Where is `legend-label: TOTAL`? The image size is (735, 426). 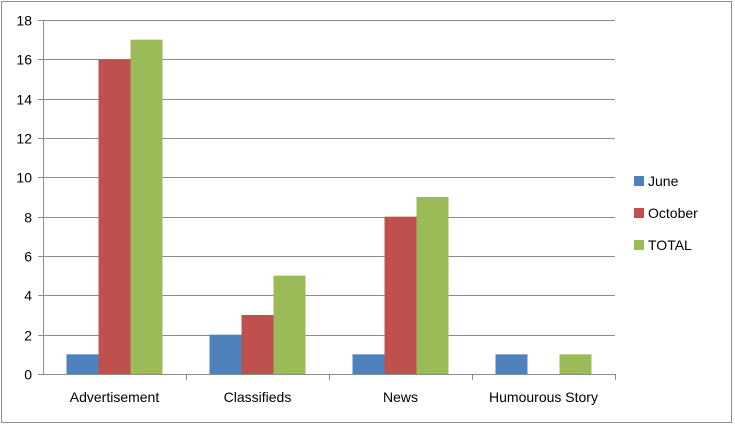 legend-label: TOTAL is located at coordinates (670, 245).